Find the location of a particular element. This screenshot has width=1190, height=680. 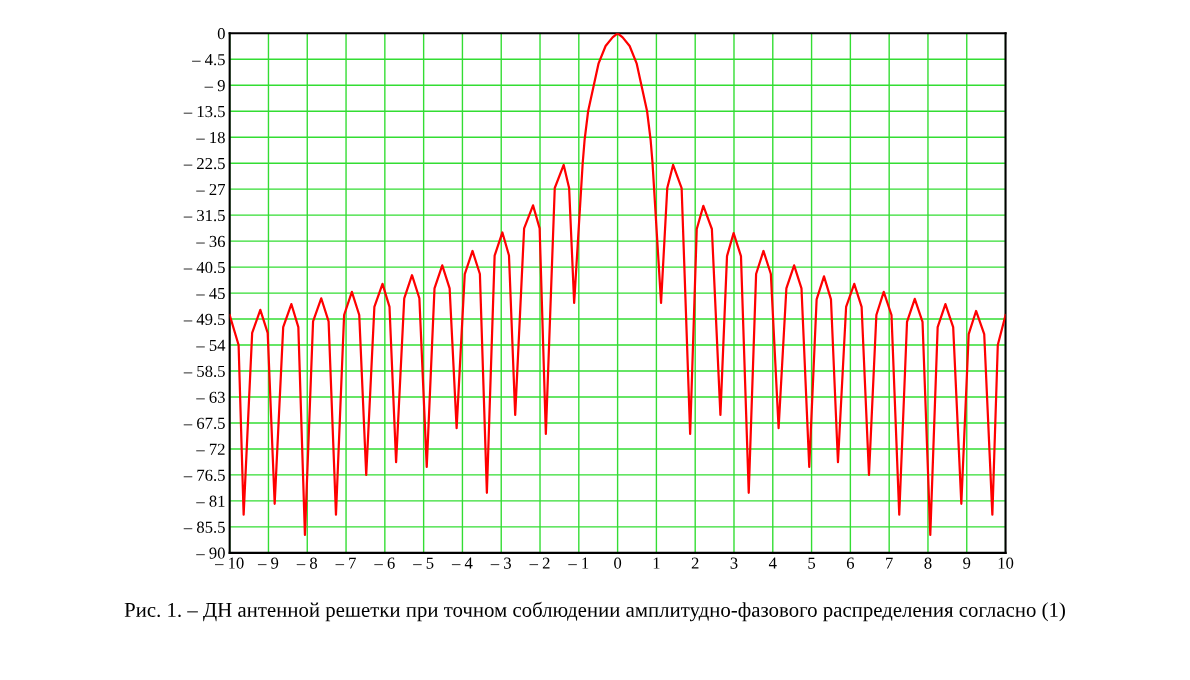

x-tick-label: – 8 is located at coordinates (307, 563).